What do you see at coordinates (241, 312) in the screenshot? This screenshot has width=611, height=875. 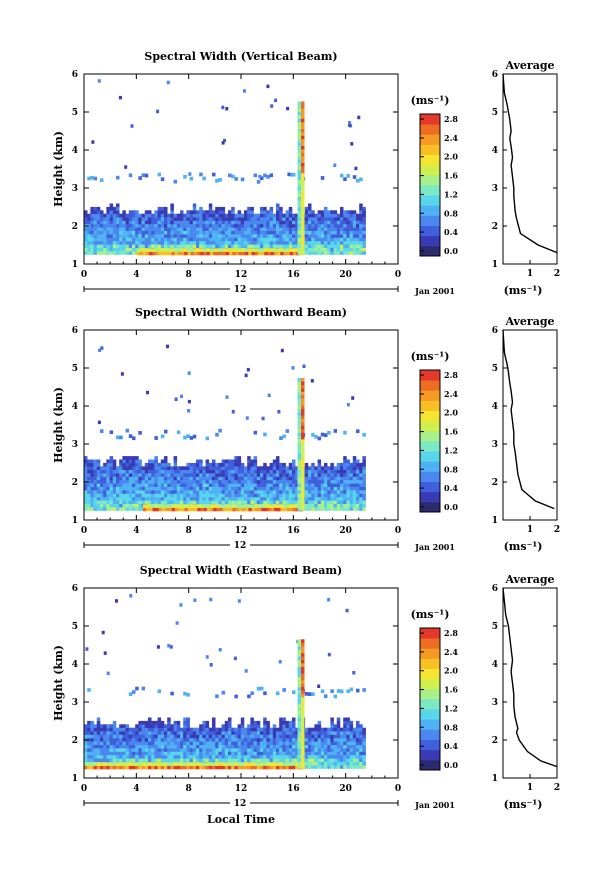 I see `panel-title: Spectral Width (Northward Beam)` at bounding box center [241, 312].